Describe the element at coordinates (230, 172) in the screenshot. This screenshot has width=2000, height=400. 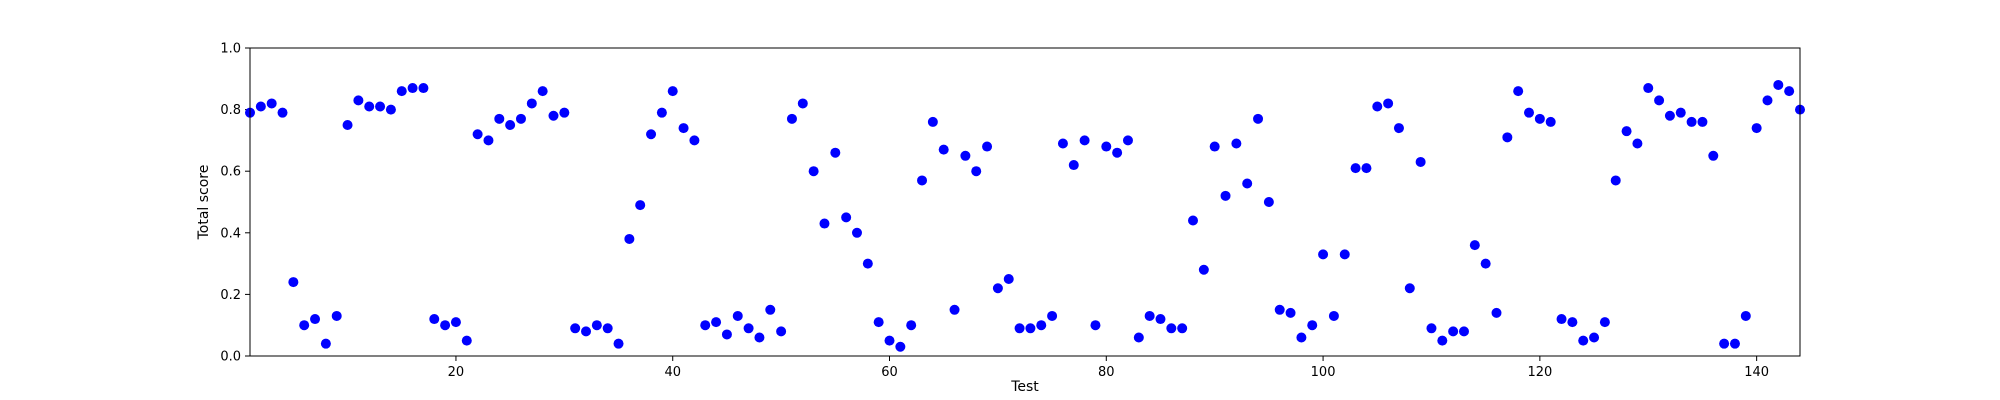
I see `y-tick-label: 0.6` at that location.